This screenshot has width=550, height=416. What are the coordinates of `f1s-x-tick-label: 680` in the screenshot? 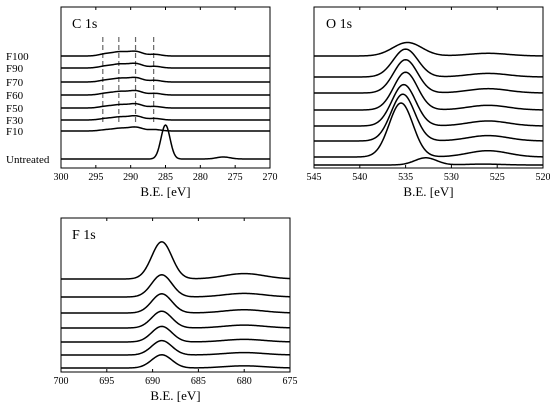 It's located at (244, 381).